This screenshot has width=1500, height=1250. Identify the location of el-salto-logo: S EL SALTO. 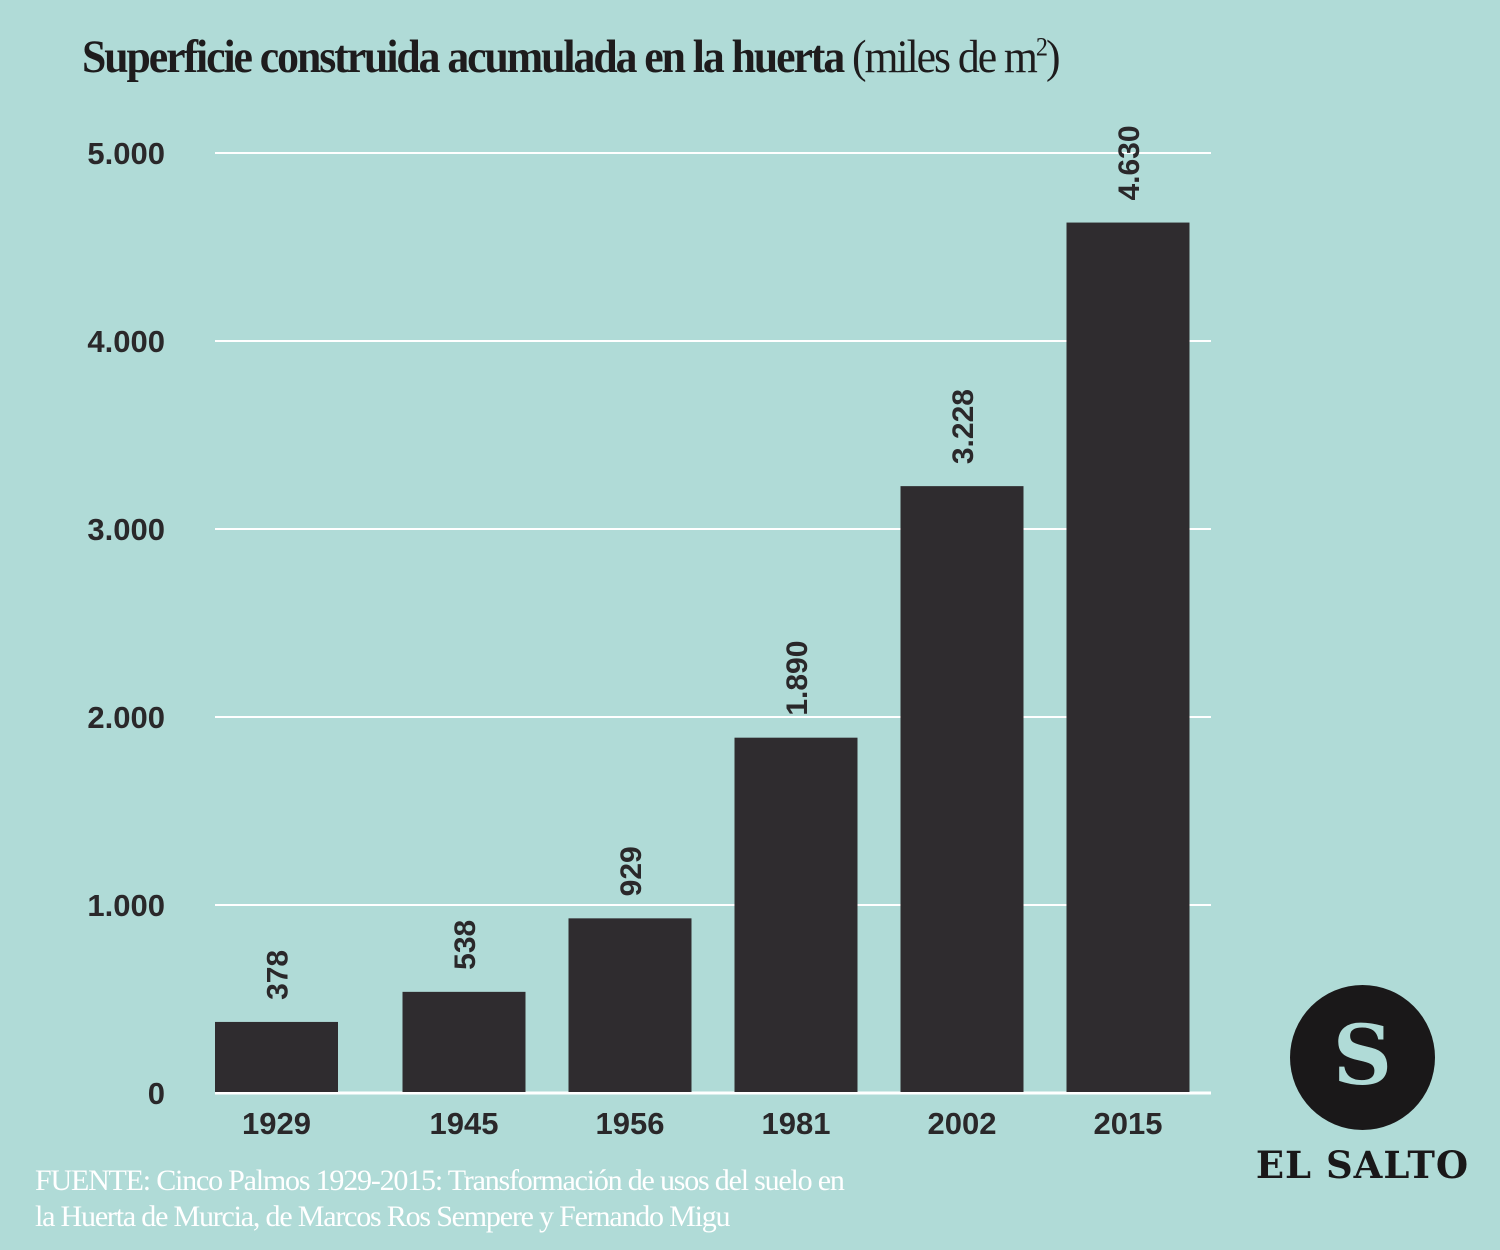
(1362, 1090).